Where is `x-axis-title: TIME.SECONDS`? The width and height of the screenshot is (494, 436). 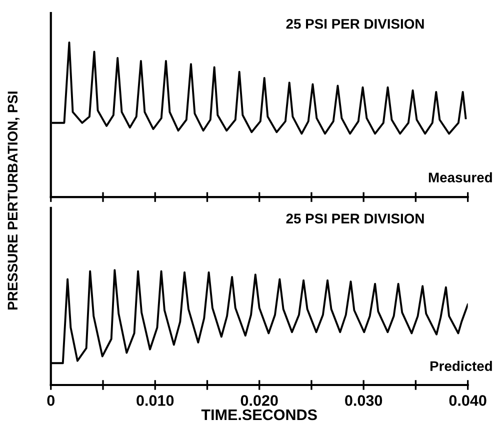 x-axis-title: TIME.SECONDS is located at coordinates (259, 414).